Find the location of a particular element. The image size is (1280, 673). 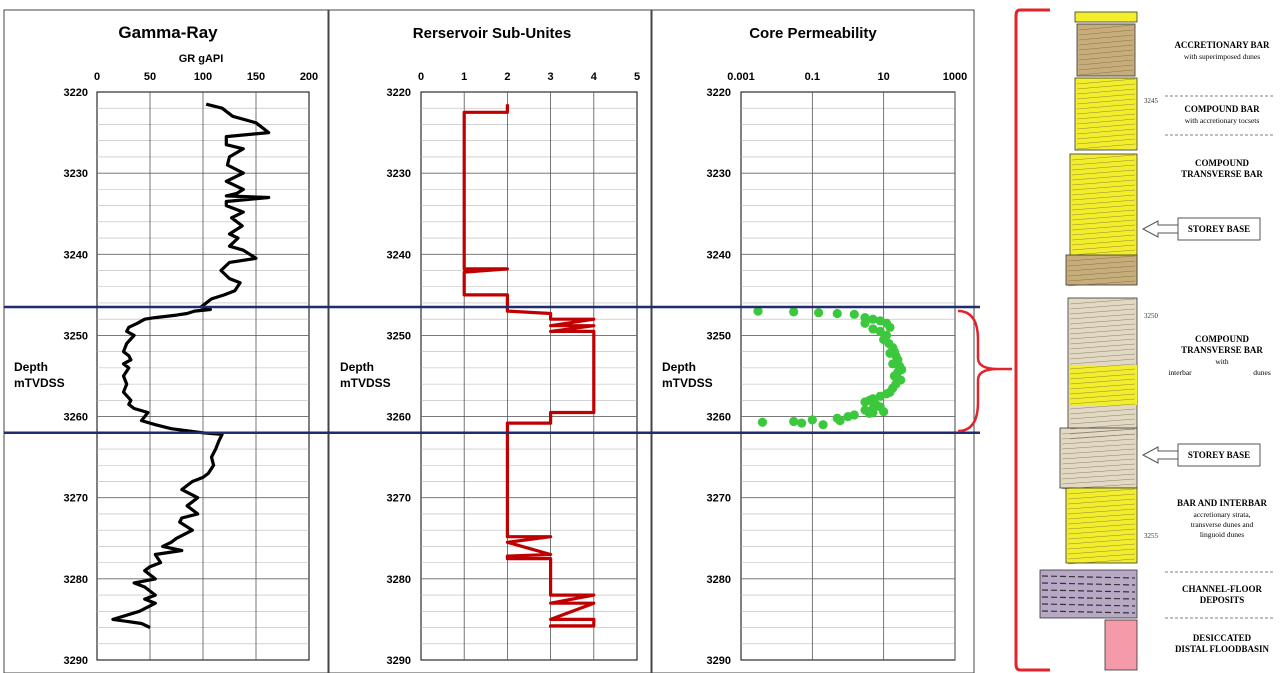

strat-column is located at coordinates (1088, 341).